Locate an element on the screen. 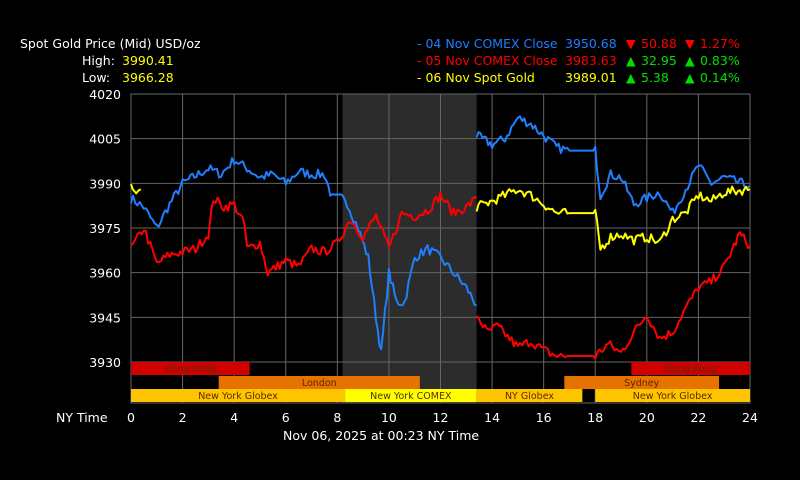 This screenshot has width=800, height=480. x-tick-label: 16 is located at coordinates (544, 417).